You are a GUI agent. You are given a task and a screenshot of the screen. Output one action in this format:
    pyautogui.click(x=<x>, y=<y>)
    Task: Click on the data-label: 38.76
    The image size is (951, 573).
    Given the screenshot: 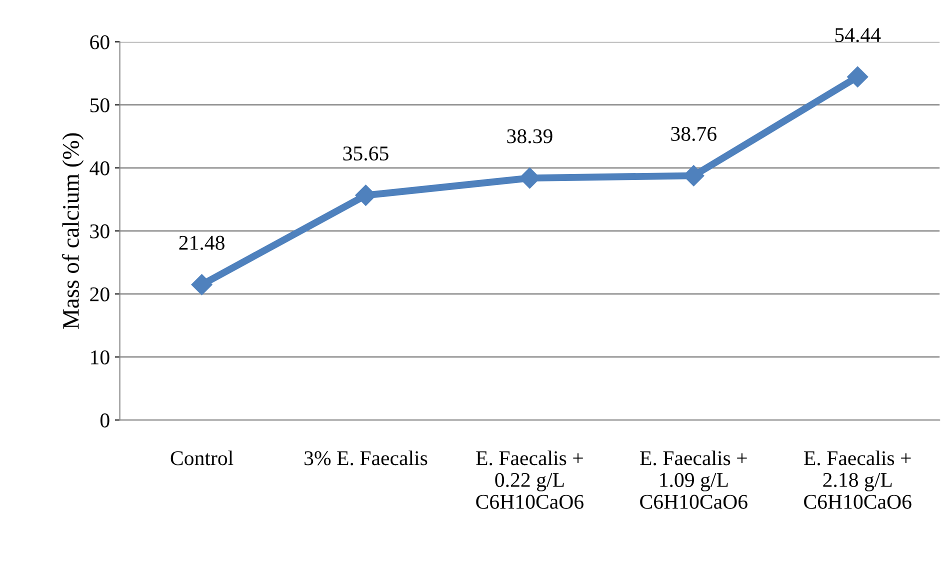 What is the action you would take?
    pyautogui.click(x=693, y=134)
    